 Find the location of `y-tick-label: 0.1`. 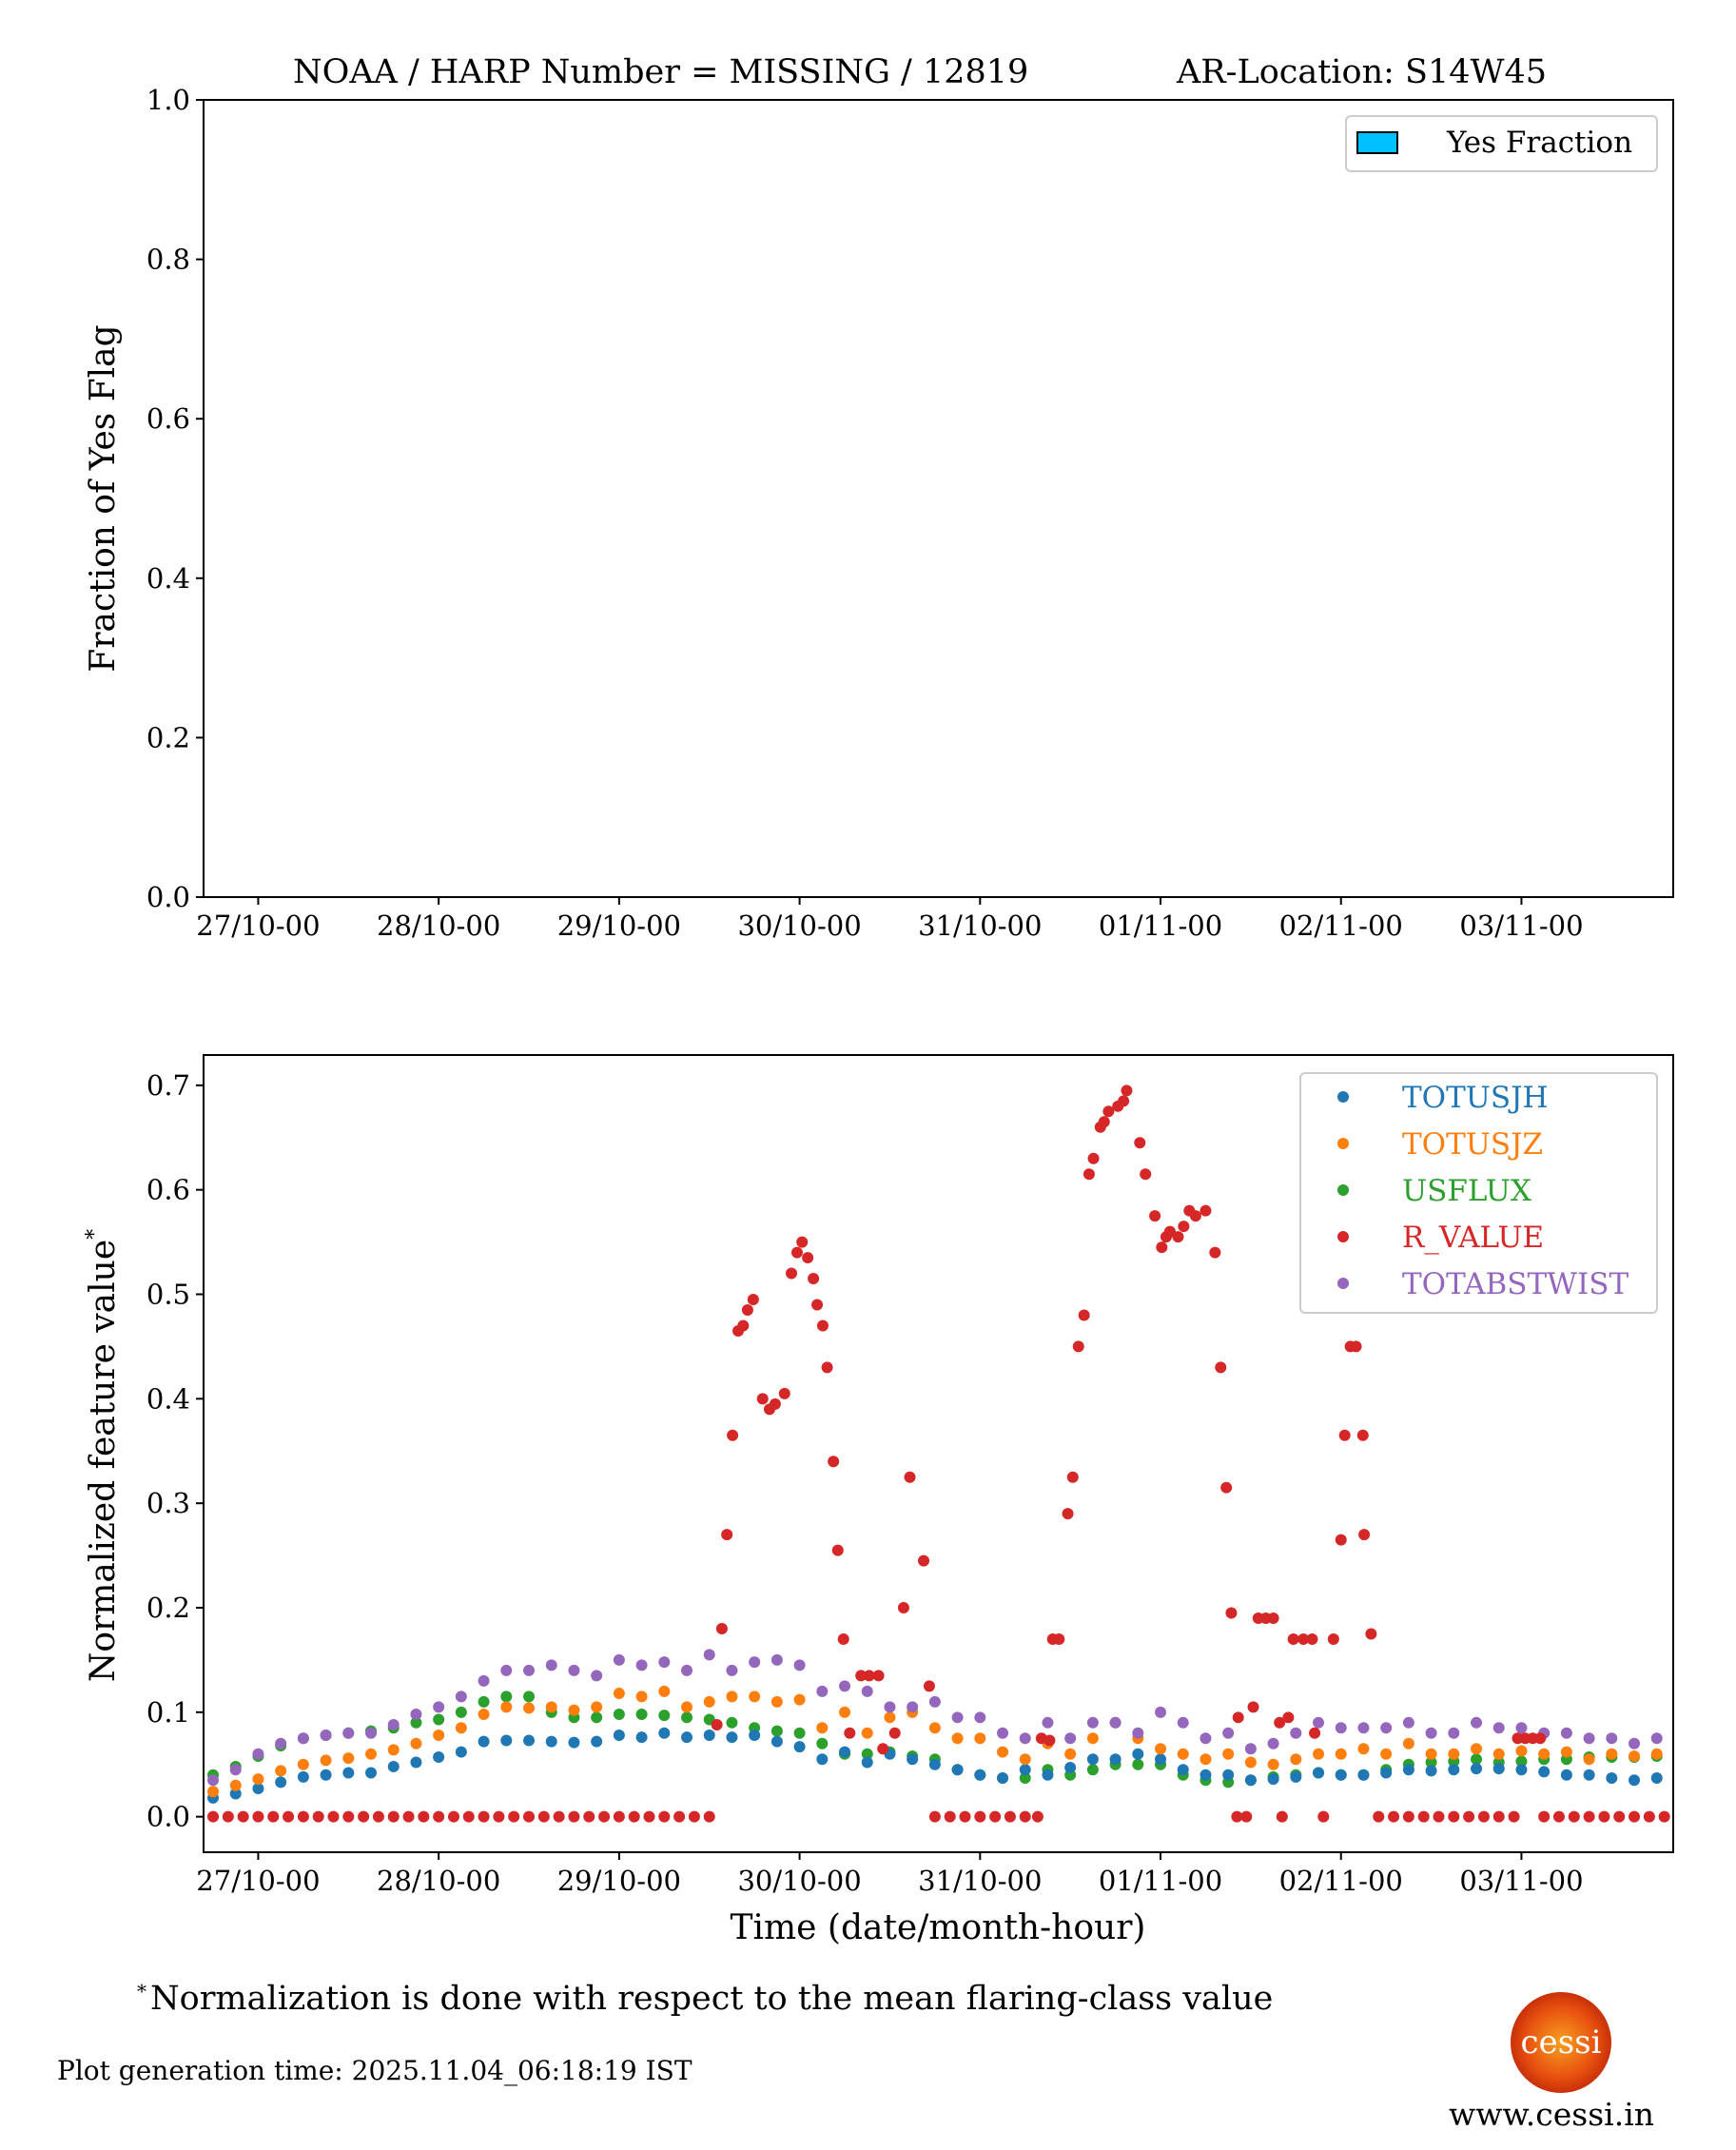

y-tick-label: 0.1 is located at coordinates (168, 1712).